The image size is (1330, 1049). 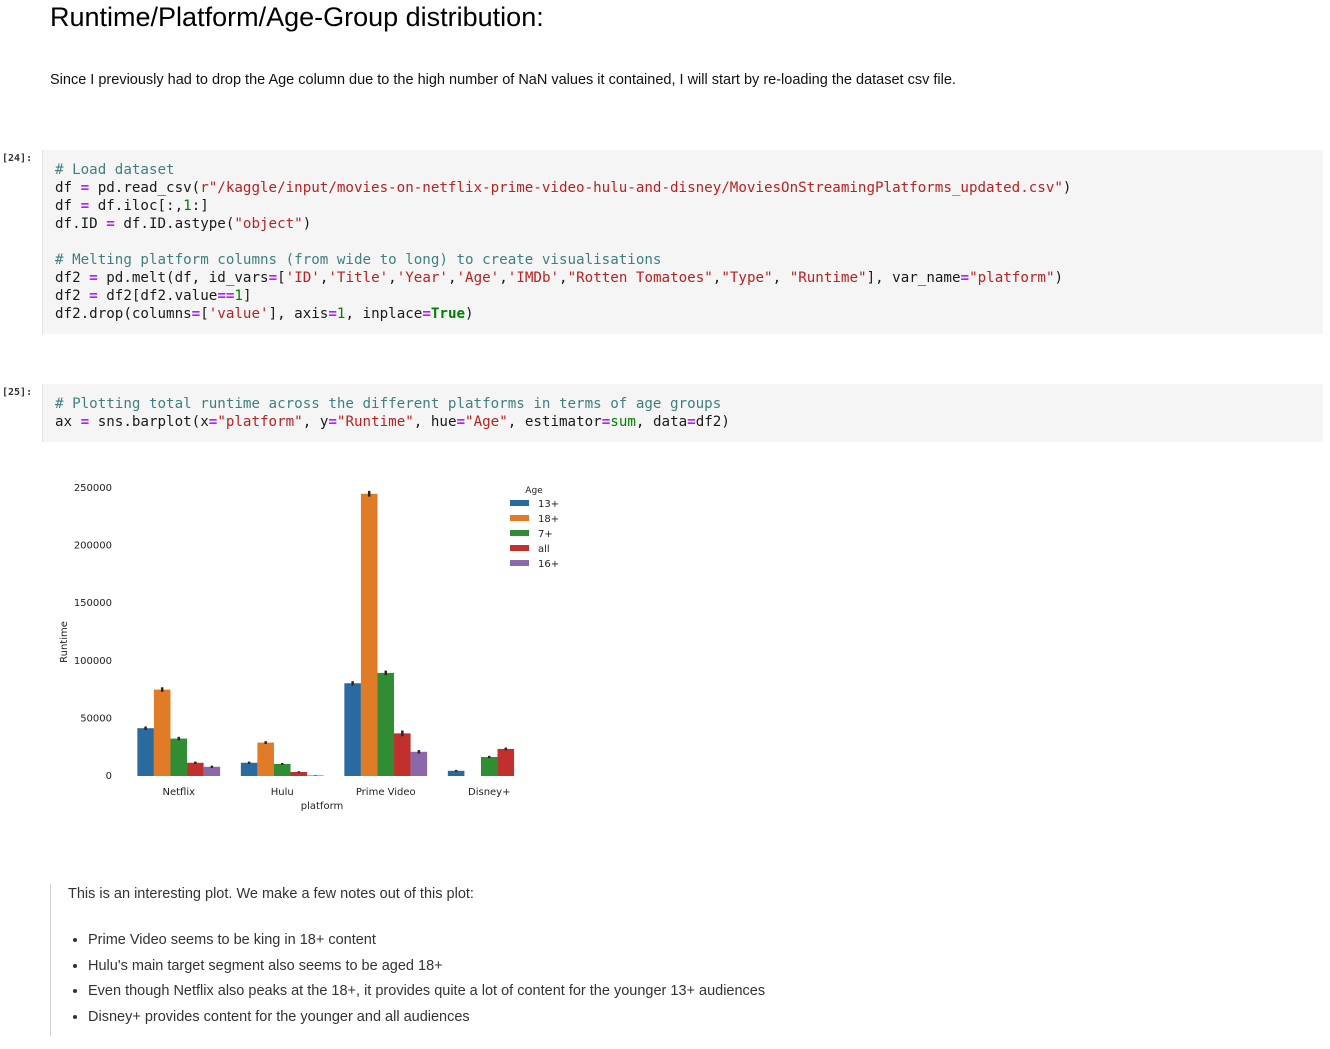 I want to click on bar-18+-Hulu, so click(x=265, y=759).